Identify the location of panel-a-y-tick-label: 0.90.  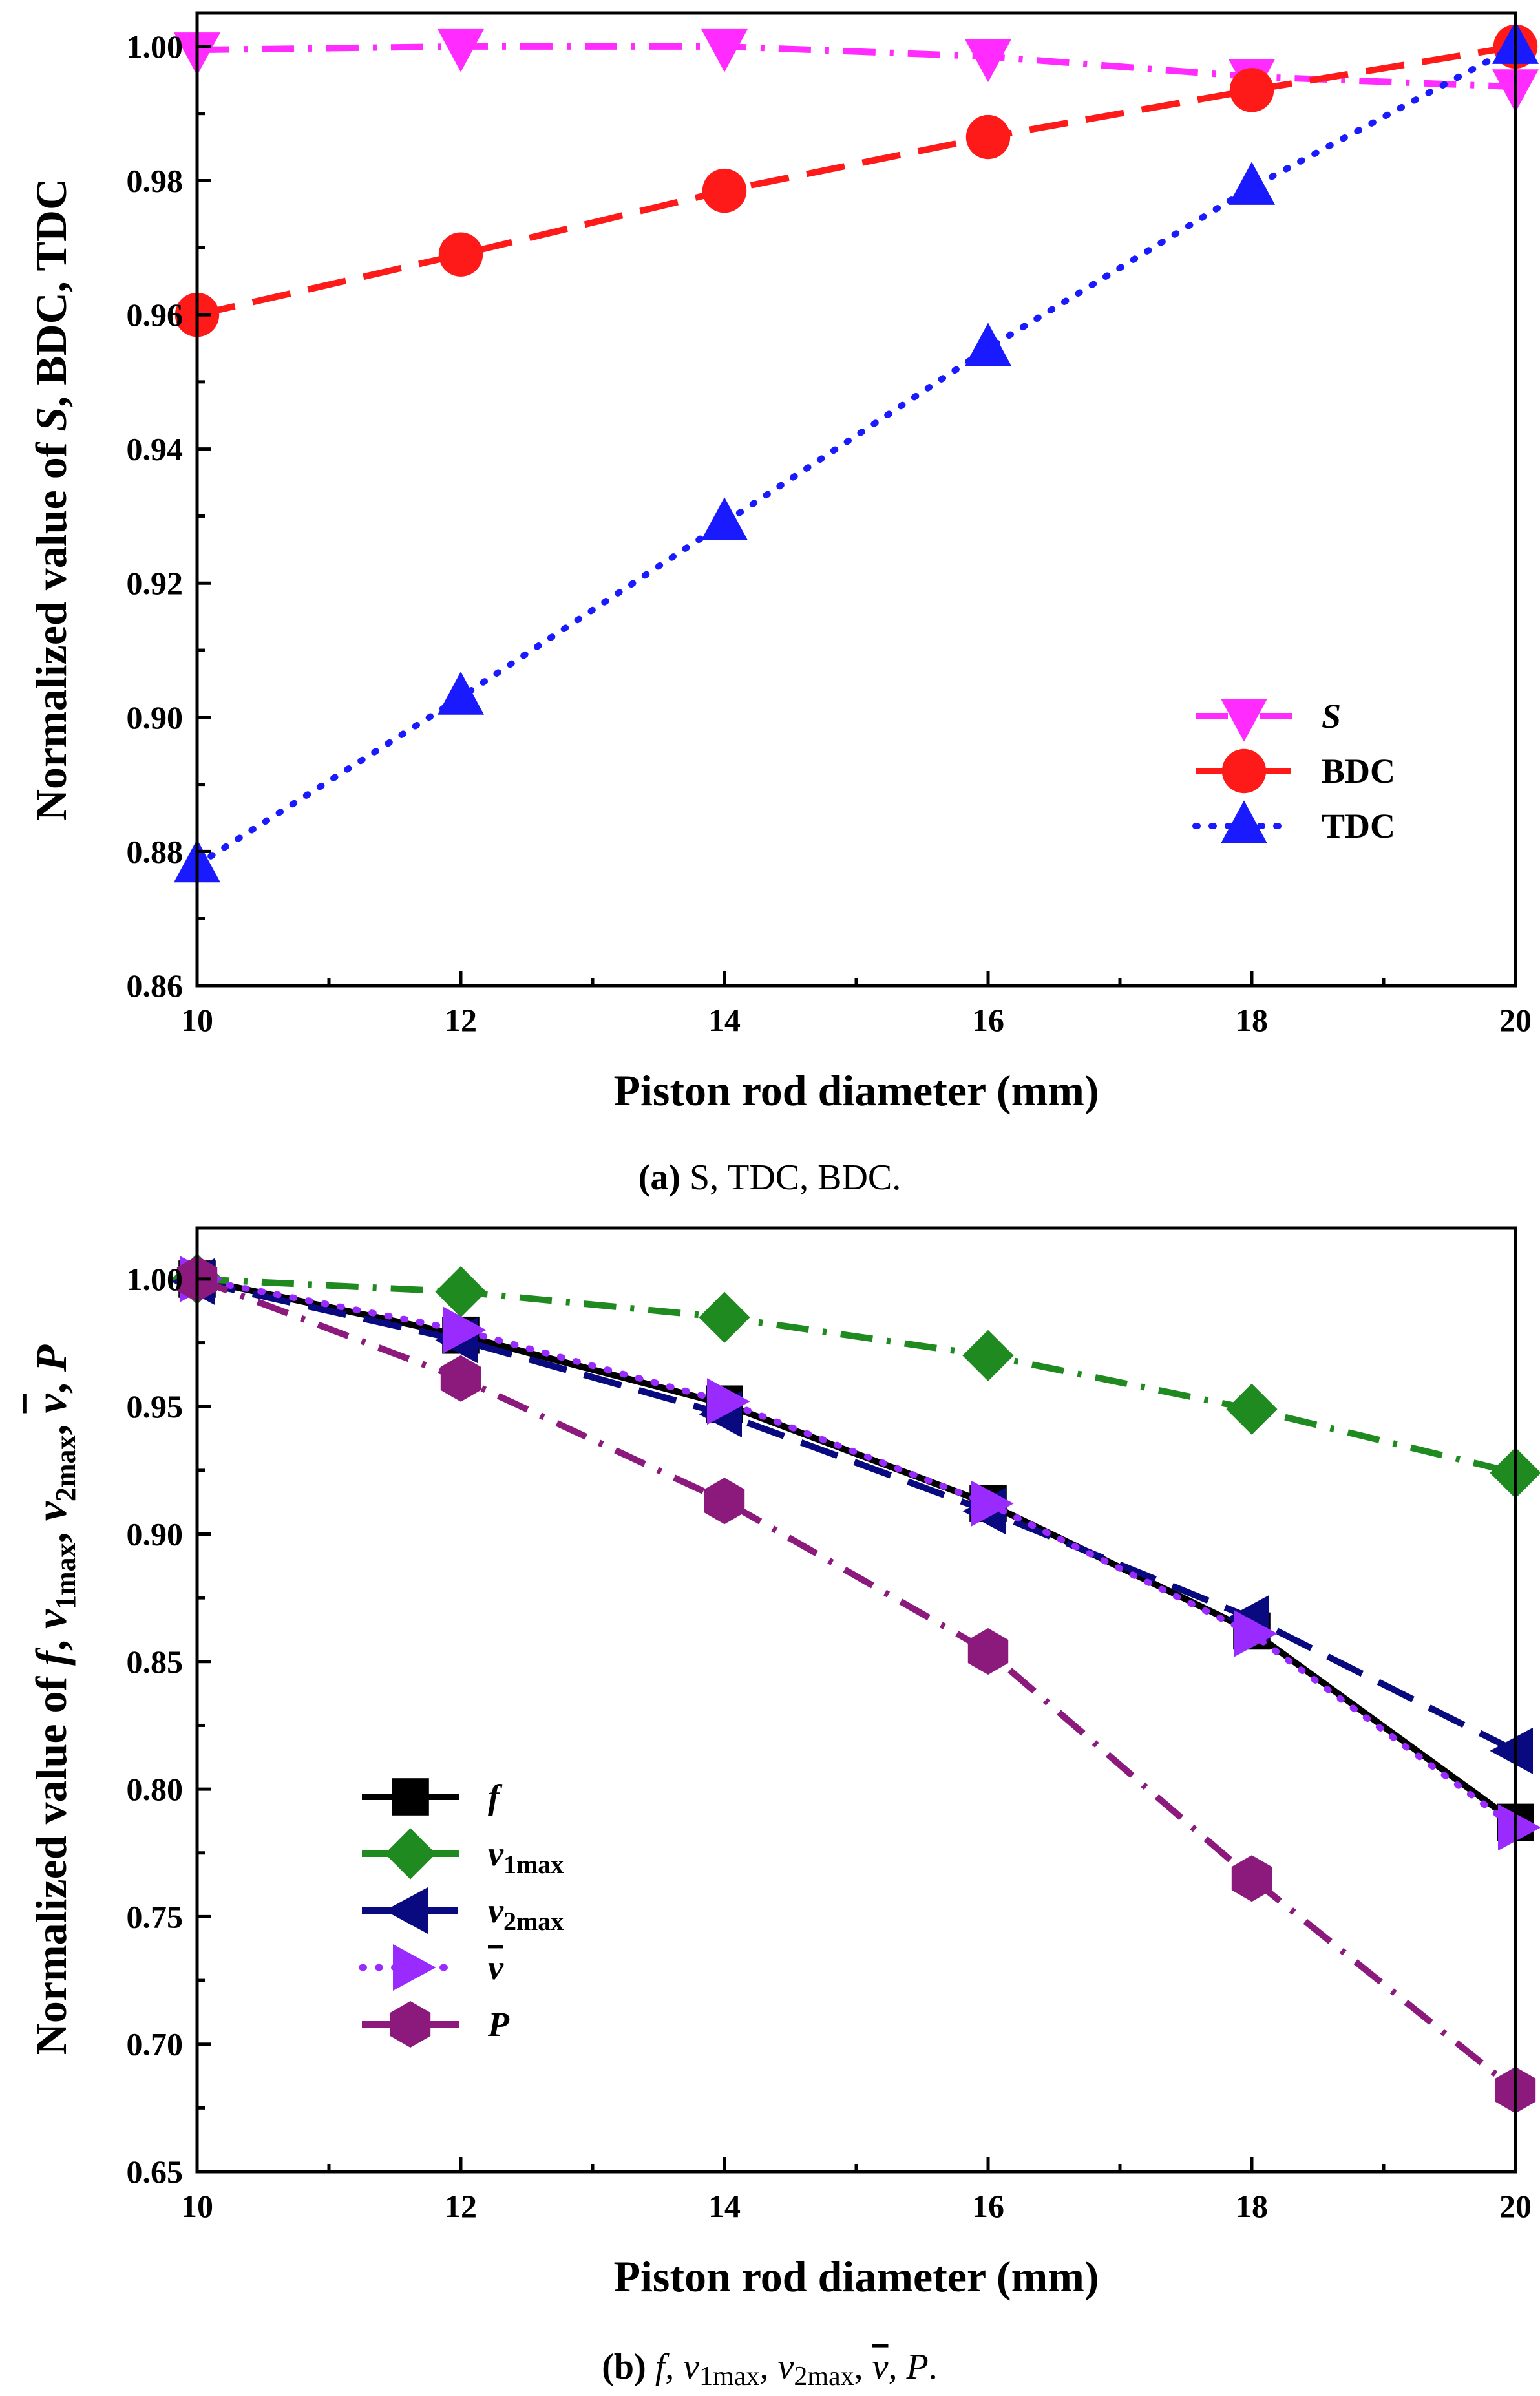
(155, 717).